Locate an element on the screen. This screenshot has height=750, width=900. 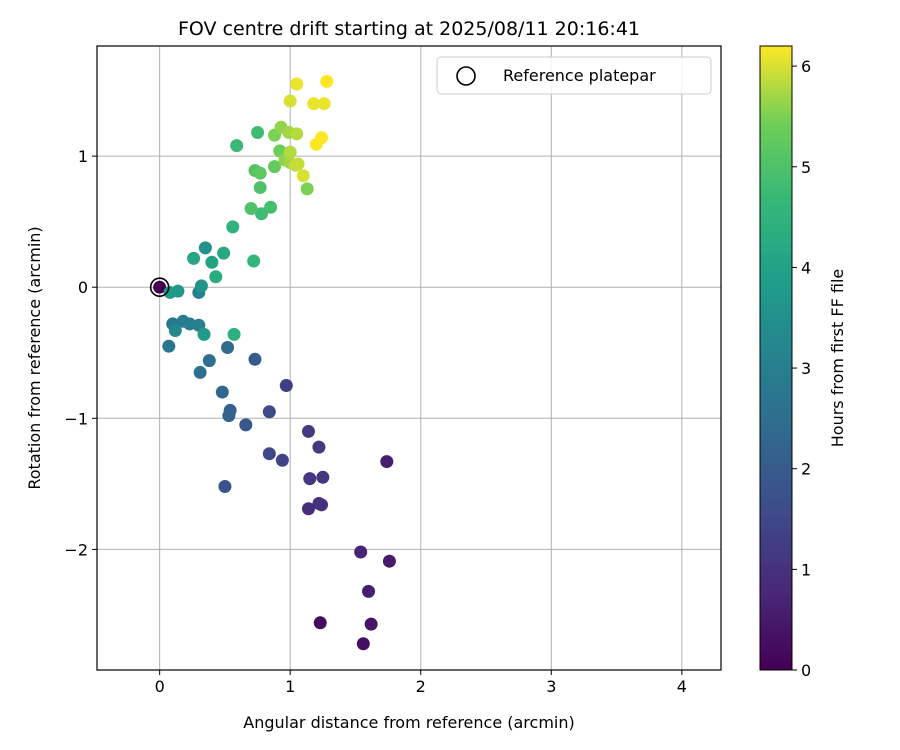
legend-reference-marker is located at coordinates (466, 76).